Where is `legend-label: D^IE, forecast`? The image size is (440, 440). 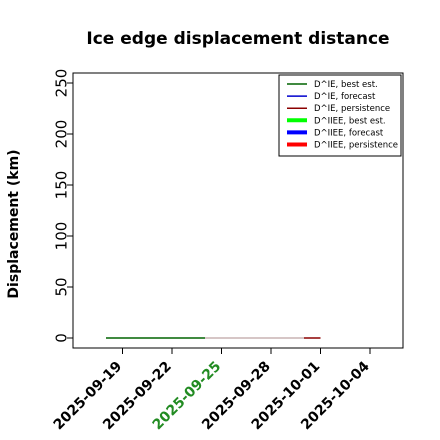
legend-label: D^IE, forecast is located at coordinates (345, 97).